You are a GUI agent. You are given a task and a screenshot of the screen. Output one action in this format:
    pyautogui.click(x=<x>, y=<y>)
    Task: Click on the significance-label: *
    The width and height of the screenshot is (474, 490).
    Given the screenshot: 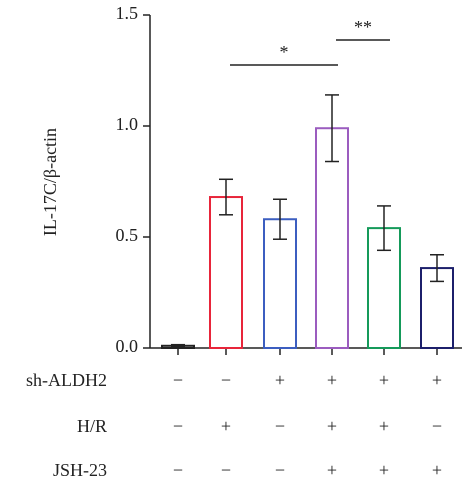 What is the action you would take?
    pyautogui.click(x=284, y=52)
    